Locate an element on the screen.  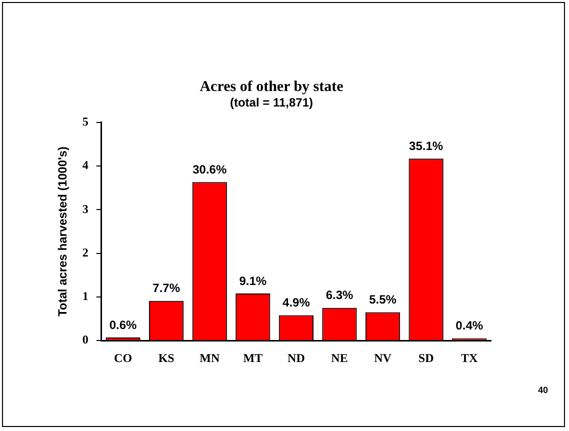
chart-title: Acres of other by state is located at coordinates (272, 86).